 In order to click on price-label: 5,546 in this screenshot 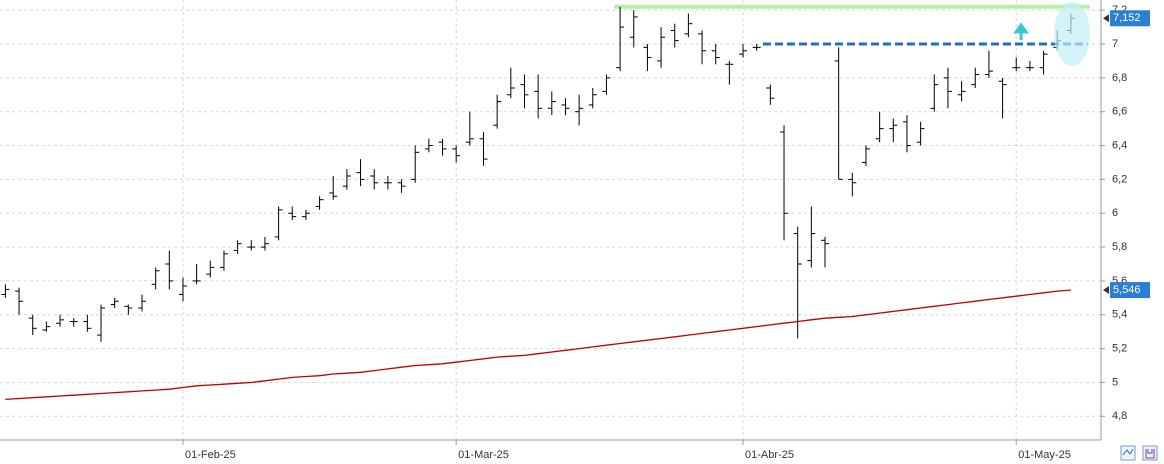, I will do `click(1127, 290)`.